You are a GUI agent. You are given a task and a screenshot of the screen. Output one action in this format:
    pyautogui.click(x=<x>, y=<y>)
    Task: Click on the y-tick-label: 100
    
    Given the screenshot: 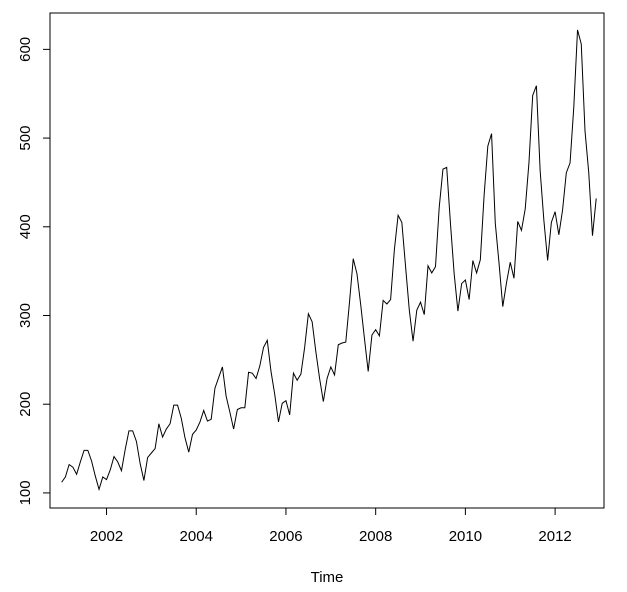 What is the action you would take?
    pyautogui.click(x=25, y=492)
    